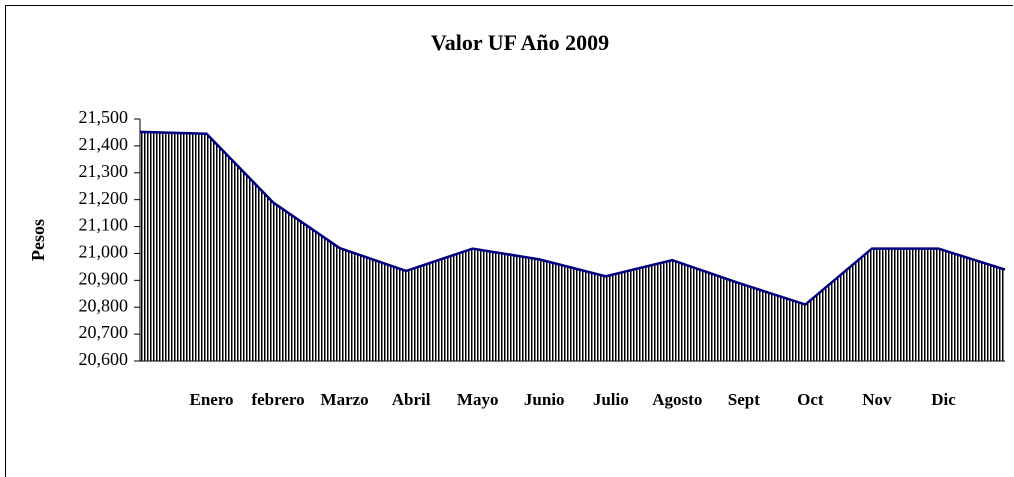 This screenshot has width=1014, height=477. Describe the element at coordinates (104, 252) in the screenshot. I see `y-tick-label: 21,000` at that location.